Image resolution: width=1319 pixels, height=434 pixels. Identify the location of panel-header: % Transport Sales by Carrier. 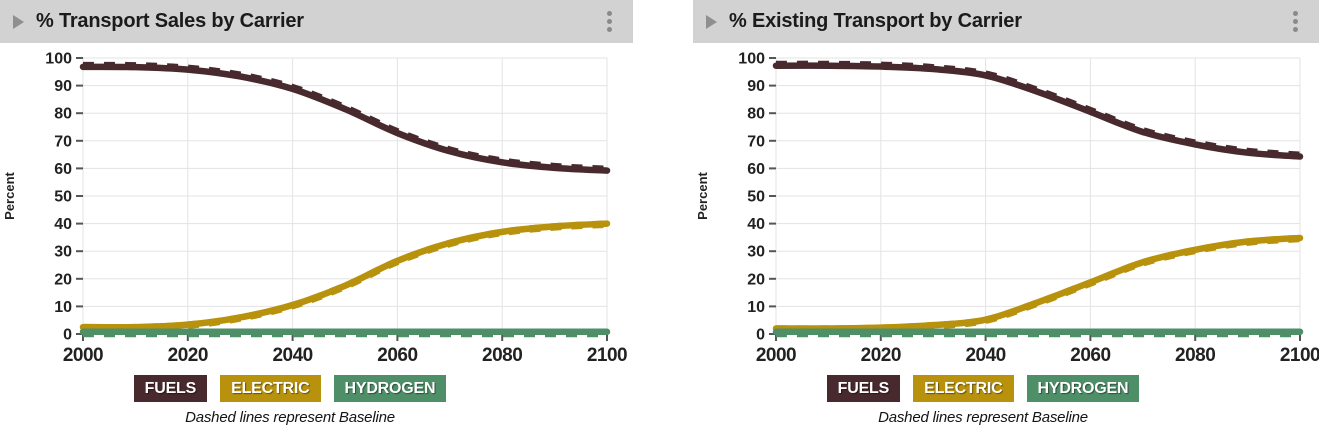
(316, 21).